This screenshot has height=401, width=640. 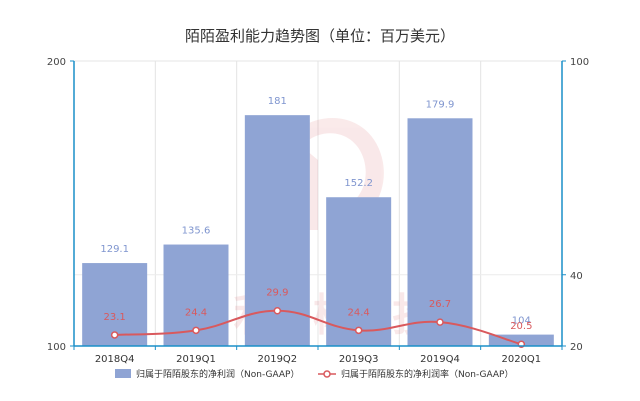 What do you see at coordinates (196, 312) in the screenshot?
I see `line-label-2019Q1: 24.4` at bounding box center [196, 312].